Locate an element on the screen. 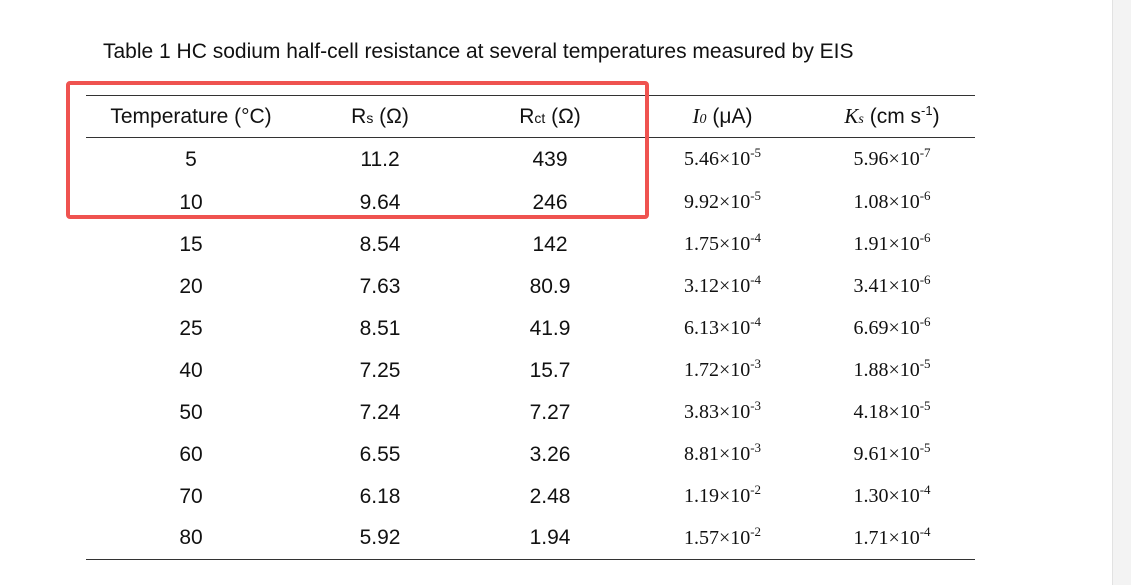 This screenshot has width=1131, height=585. cell-rct: 41.9 is located at coordinates (550, 329).